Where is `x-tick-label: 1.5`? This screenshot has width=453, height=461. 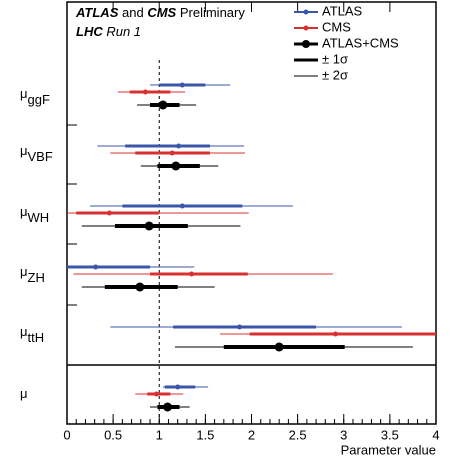 x-tick-label: 1.5 is located at coordinates (205, 434).